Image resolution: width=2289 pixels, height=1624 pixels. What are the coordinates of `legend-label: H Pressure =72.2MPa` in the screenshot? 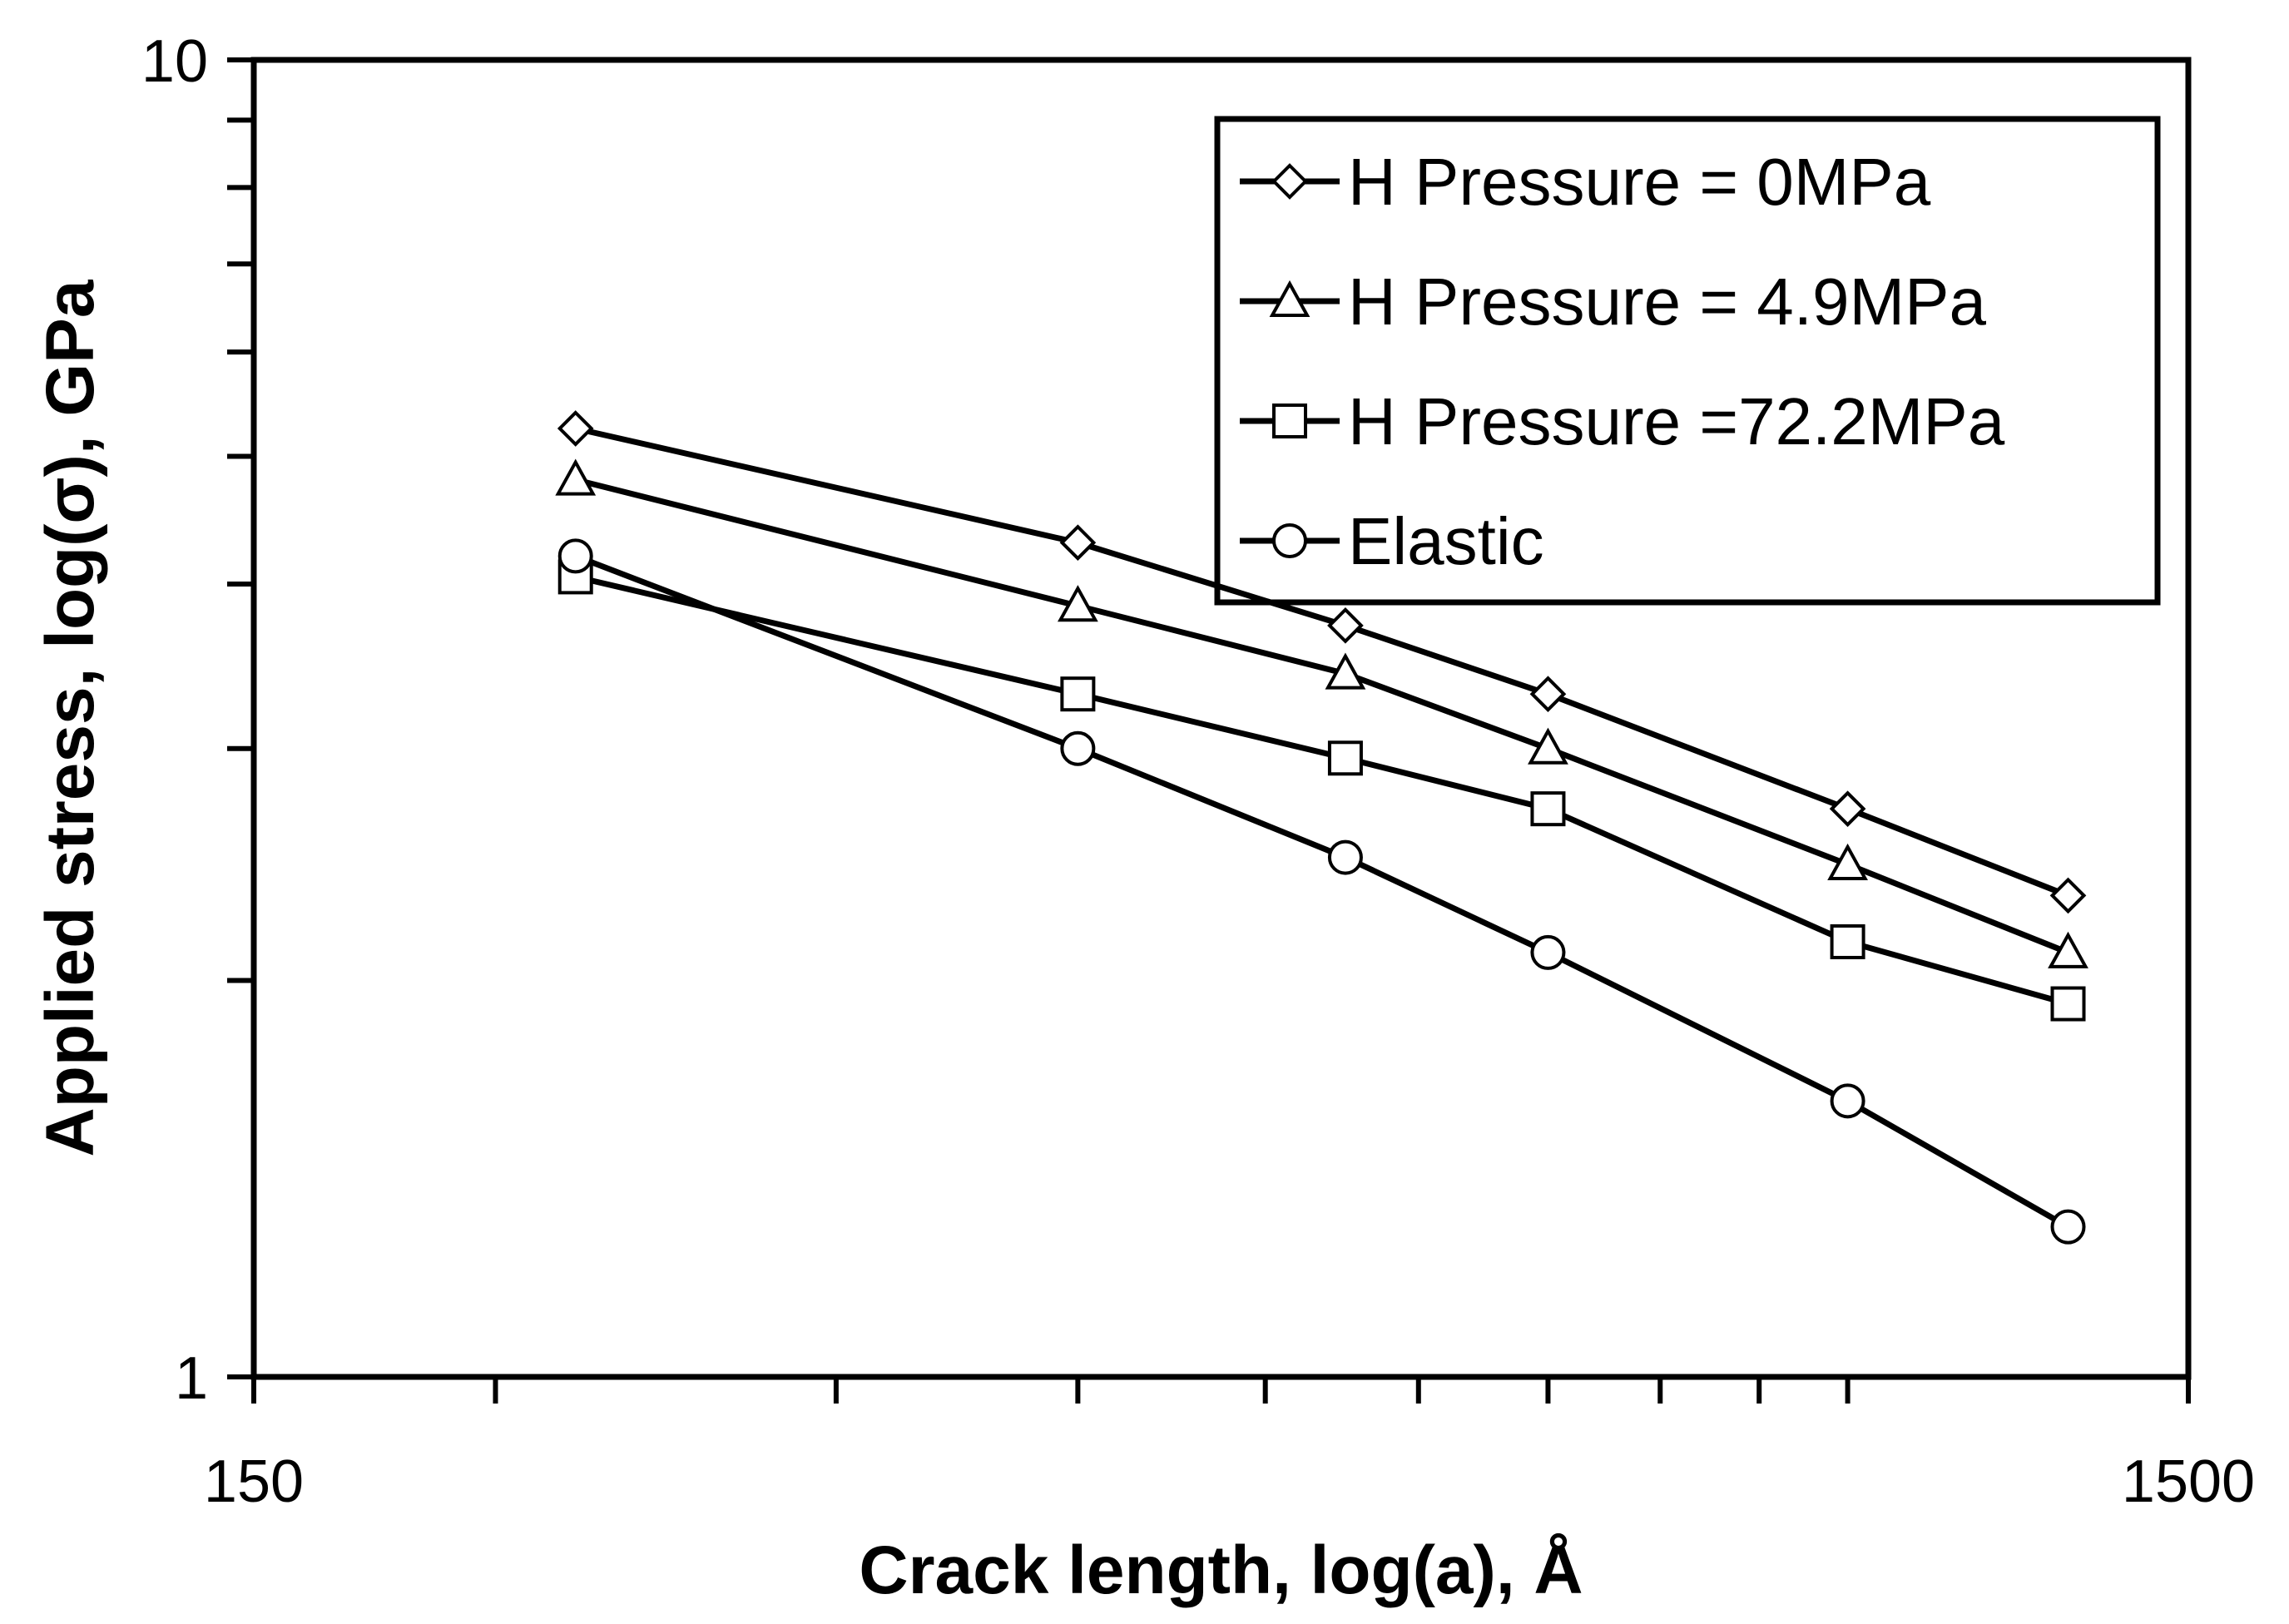 It's located at (1676, 421).